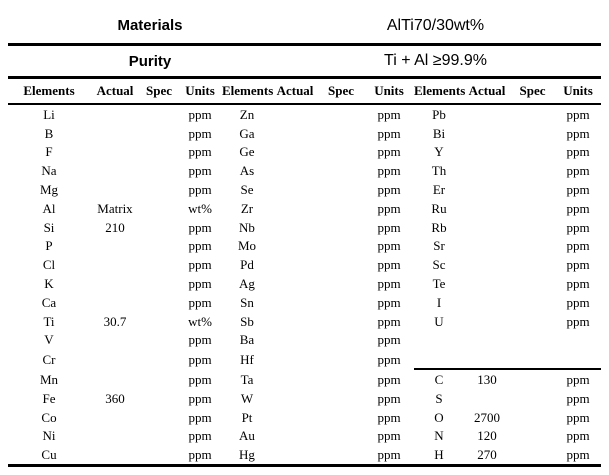 This screenshot has height=475, width=609. What do you see at coordinates (578, 92) in the screenshot?
I see `col-header-units-g3: Units` at bounding box center [578, 92].